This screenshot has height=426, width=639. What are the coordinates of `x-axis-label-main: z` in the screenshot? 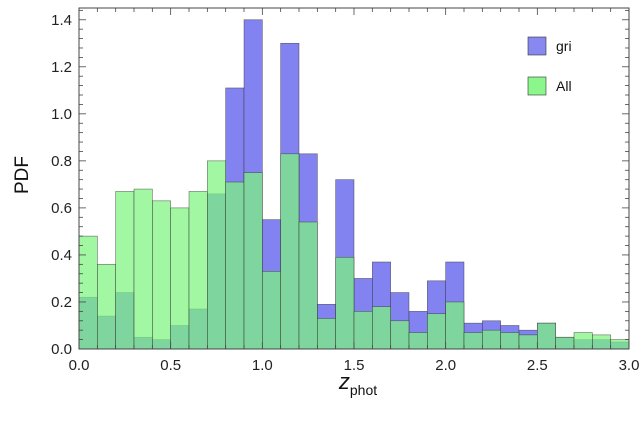 It's located at (344, 381).